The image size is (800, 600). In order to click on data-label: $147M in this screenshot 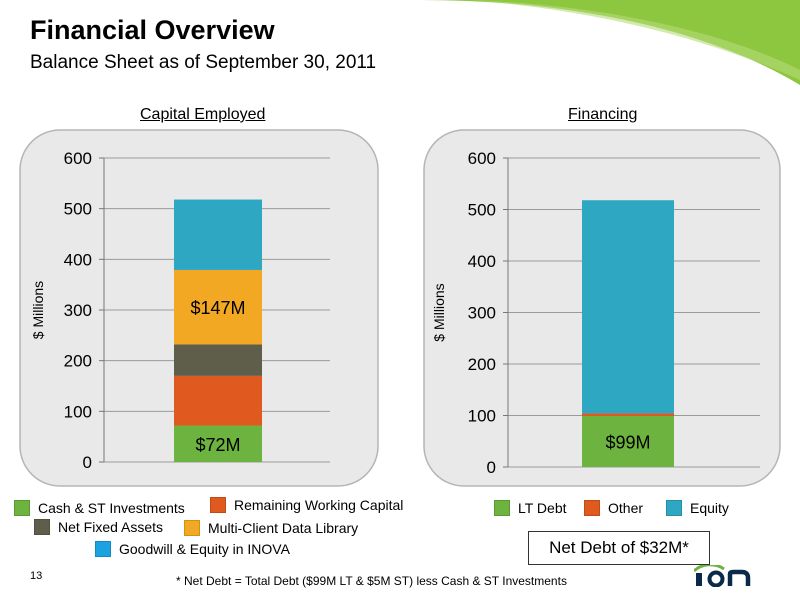, I will do `click(217, 308)`.